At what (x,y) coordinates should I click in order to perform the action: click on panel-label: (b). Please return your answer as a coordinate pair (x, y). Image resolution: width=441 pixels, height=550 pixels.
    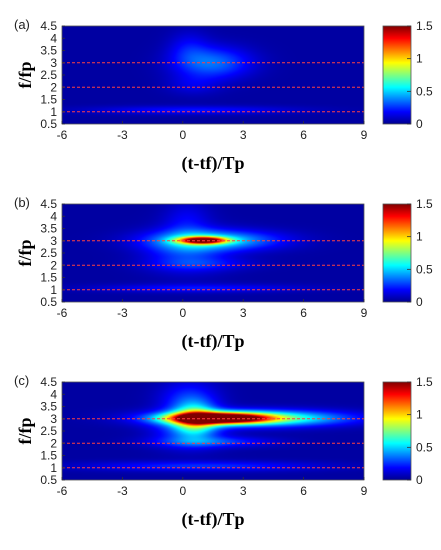
    Looking at the image, I should click on (22, 202).